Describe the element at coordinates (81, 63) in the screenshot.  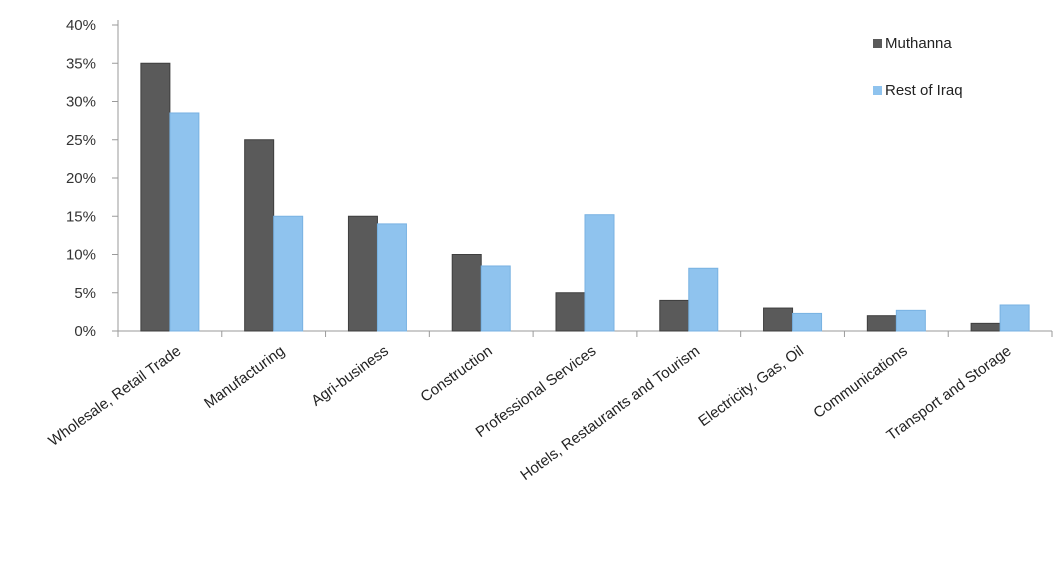
I see `y-tick-label: 35%` at that location.